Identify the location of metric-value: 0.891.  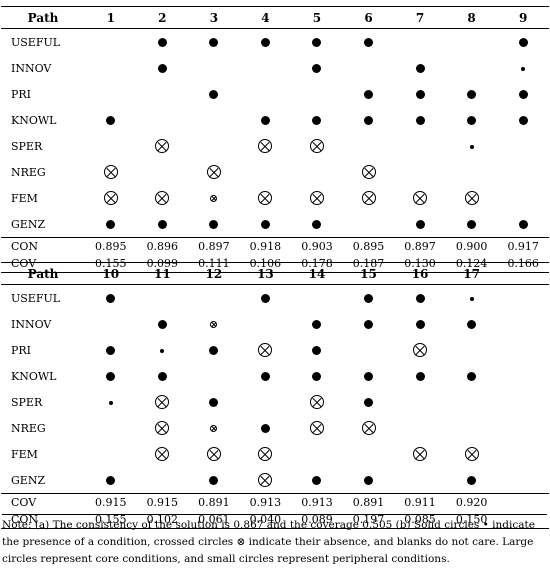
(214, 502).